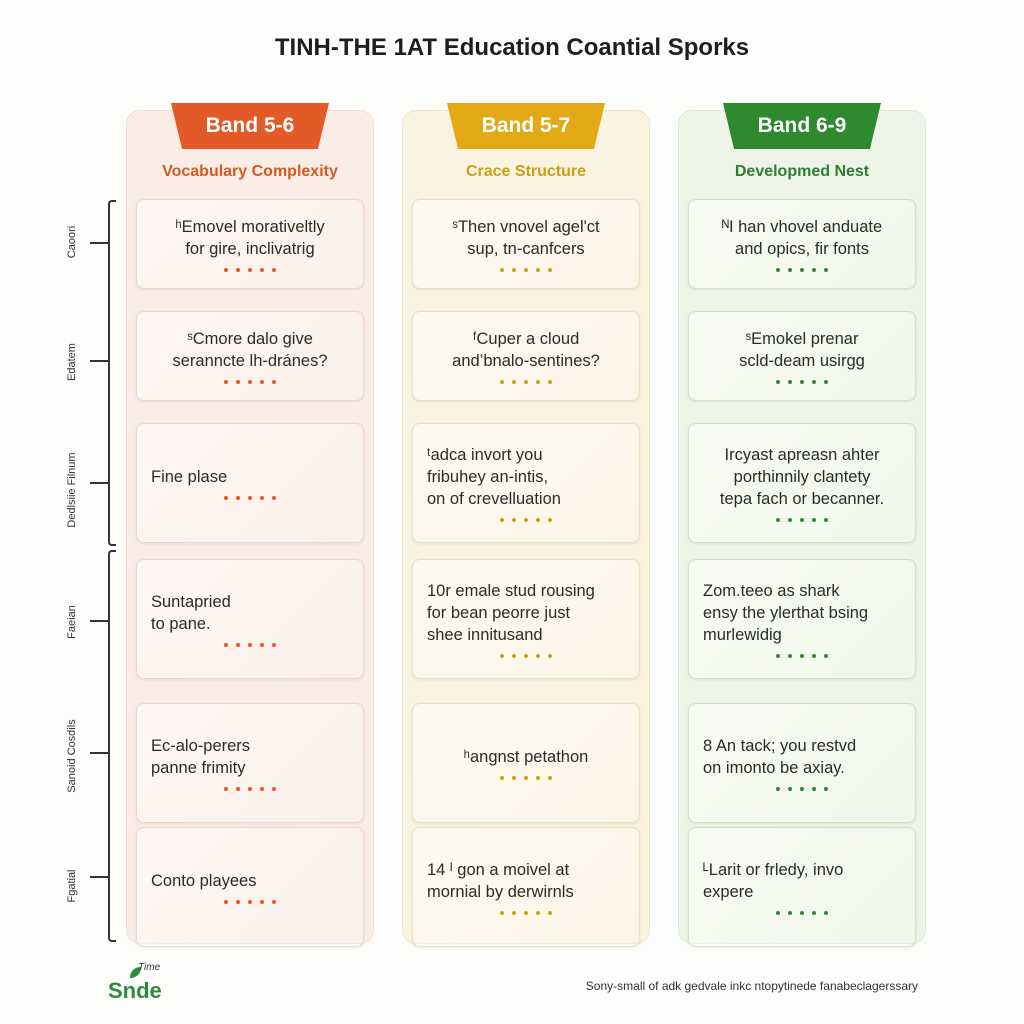  What do you see at coordinates (773, 881) in the screenshot?
I see `card-text: ᴸLarit or frledy, invo expere` at bounding box center [773, 881].